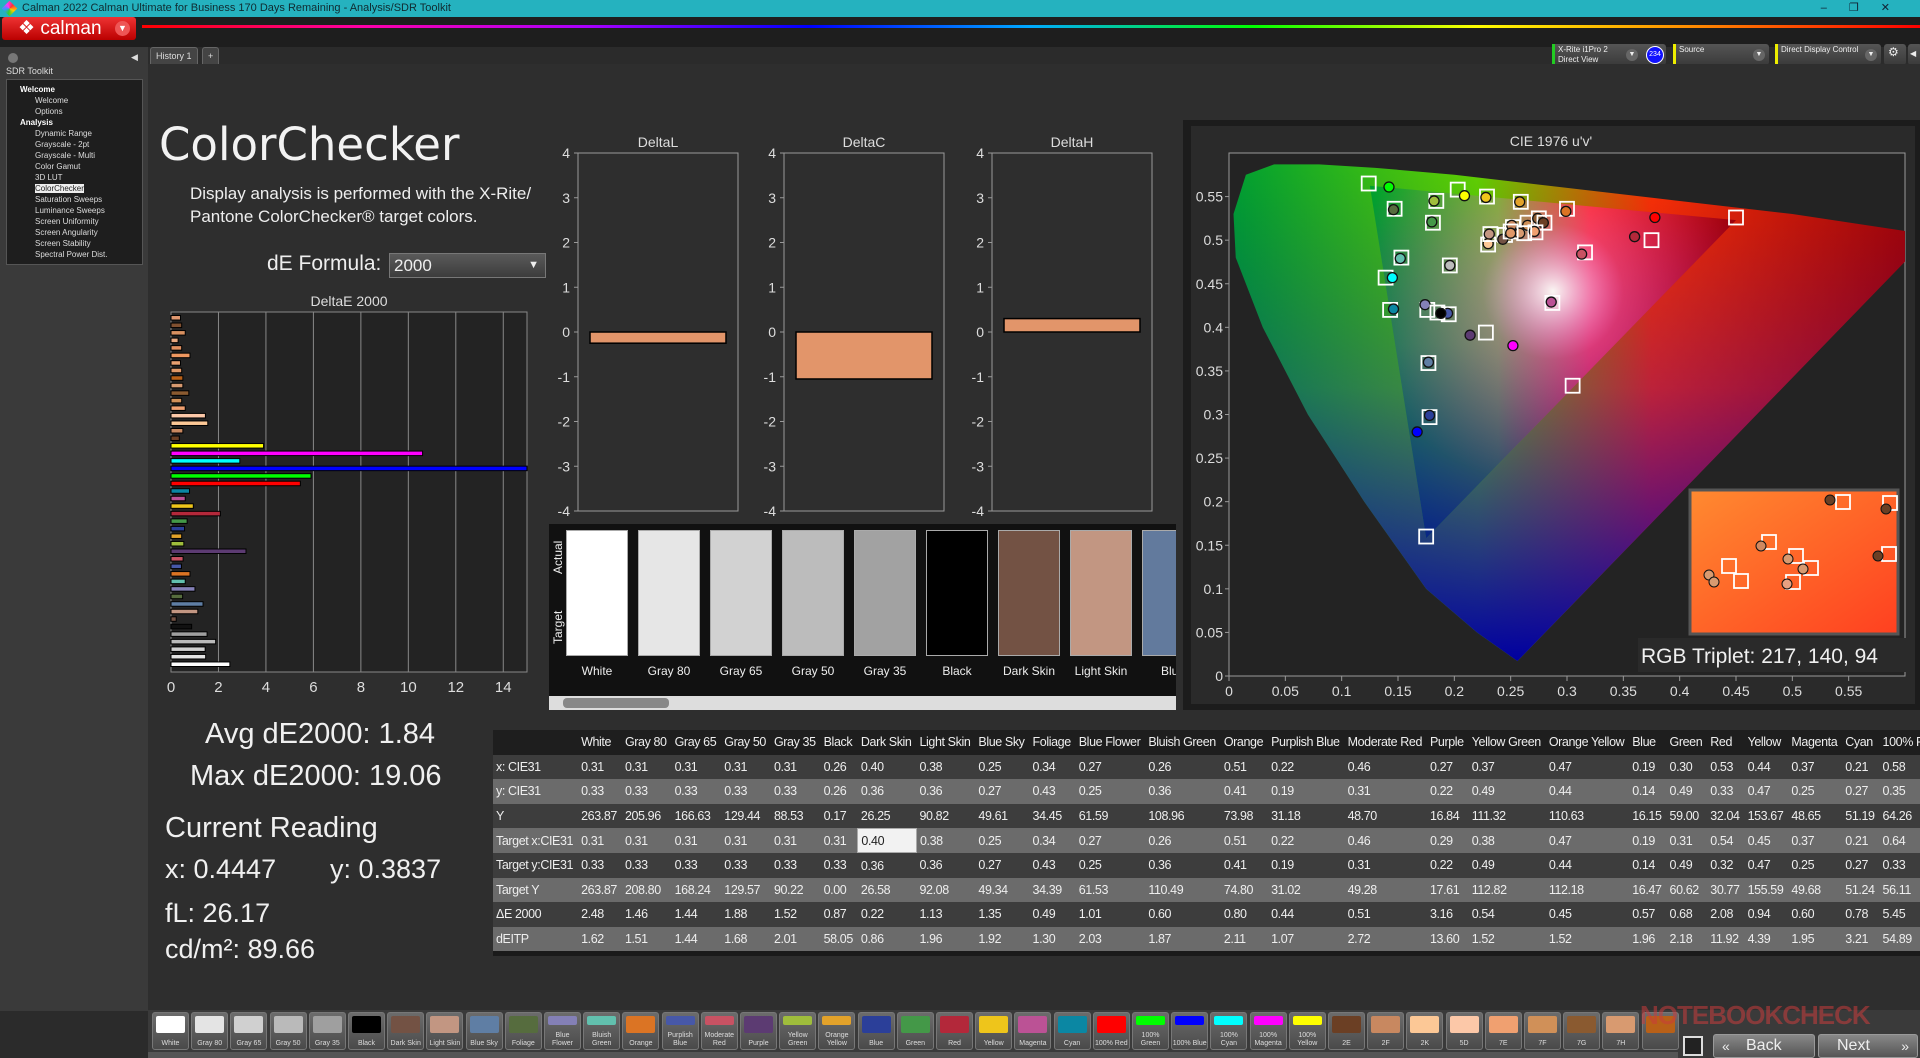 This screenshot has width=1920, height=1058. Describe the element at coordinates (174, 56) in the screenshot. I see `tab-history-1: History 1` at that location.